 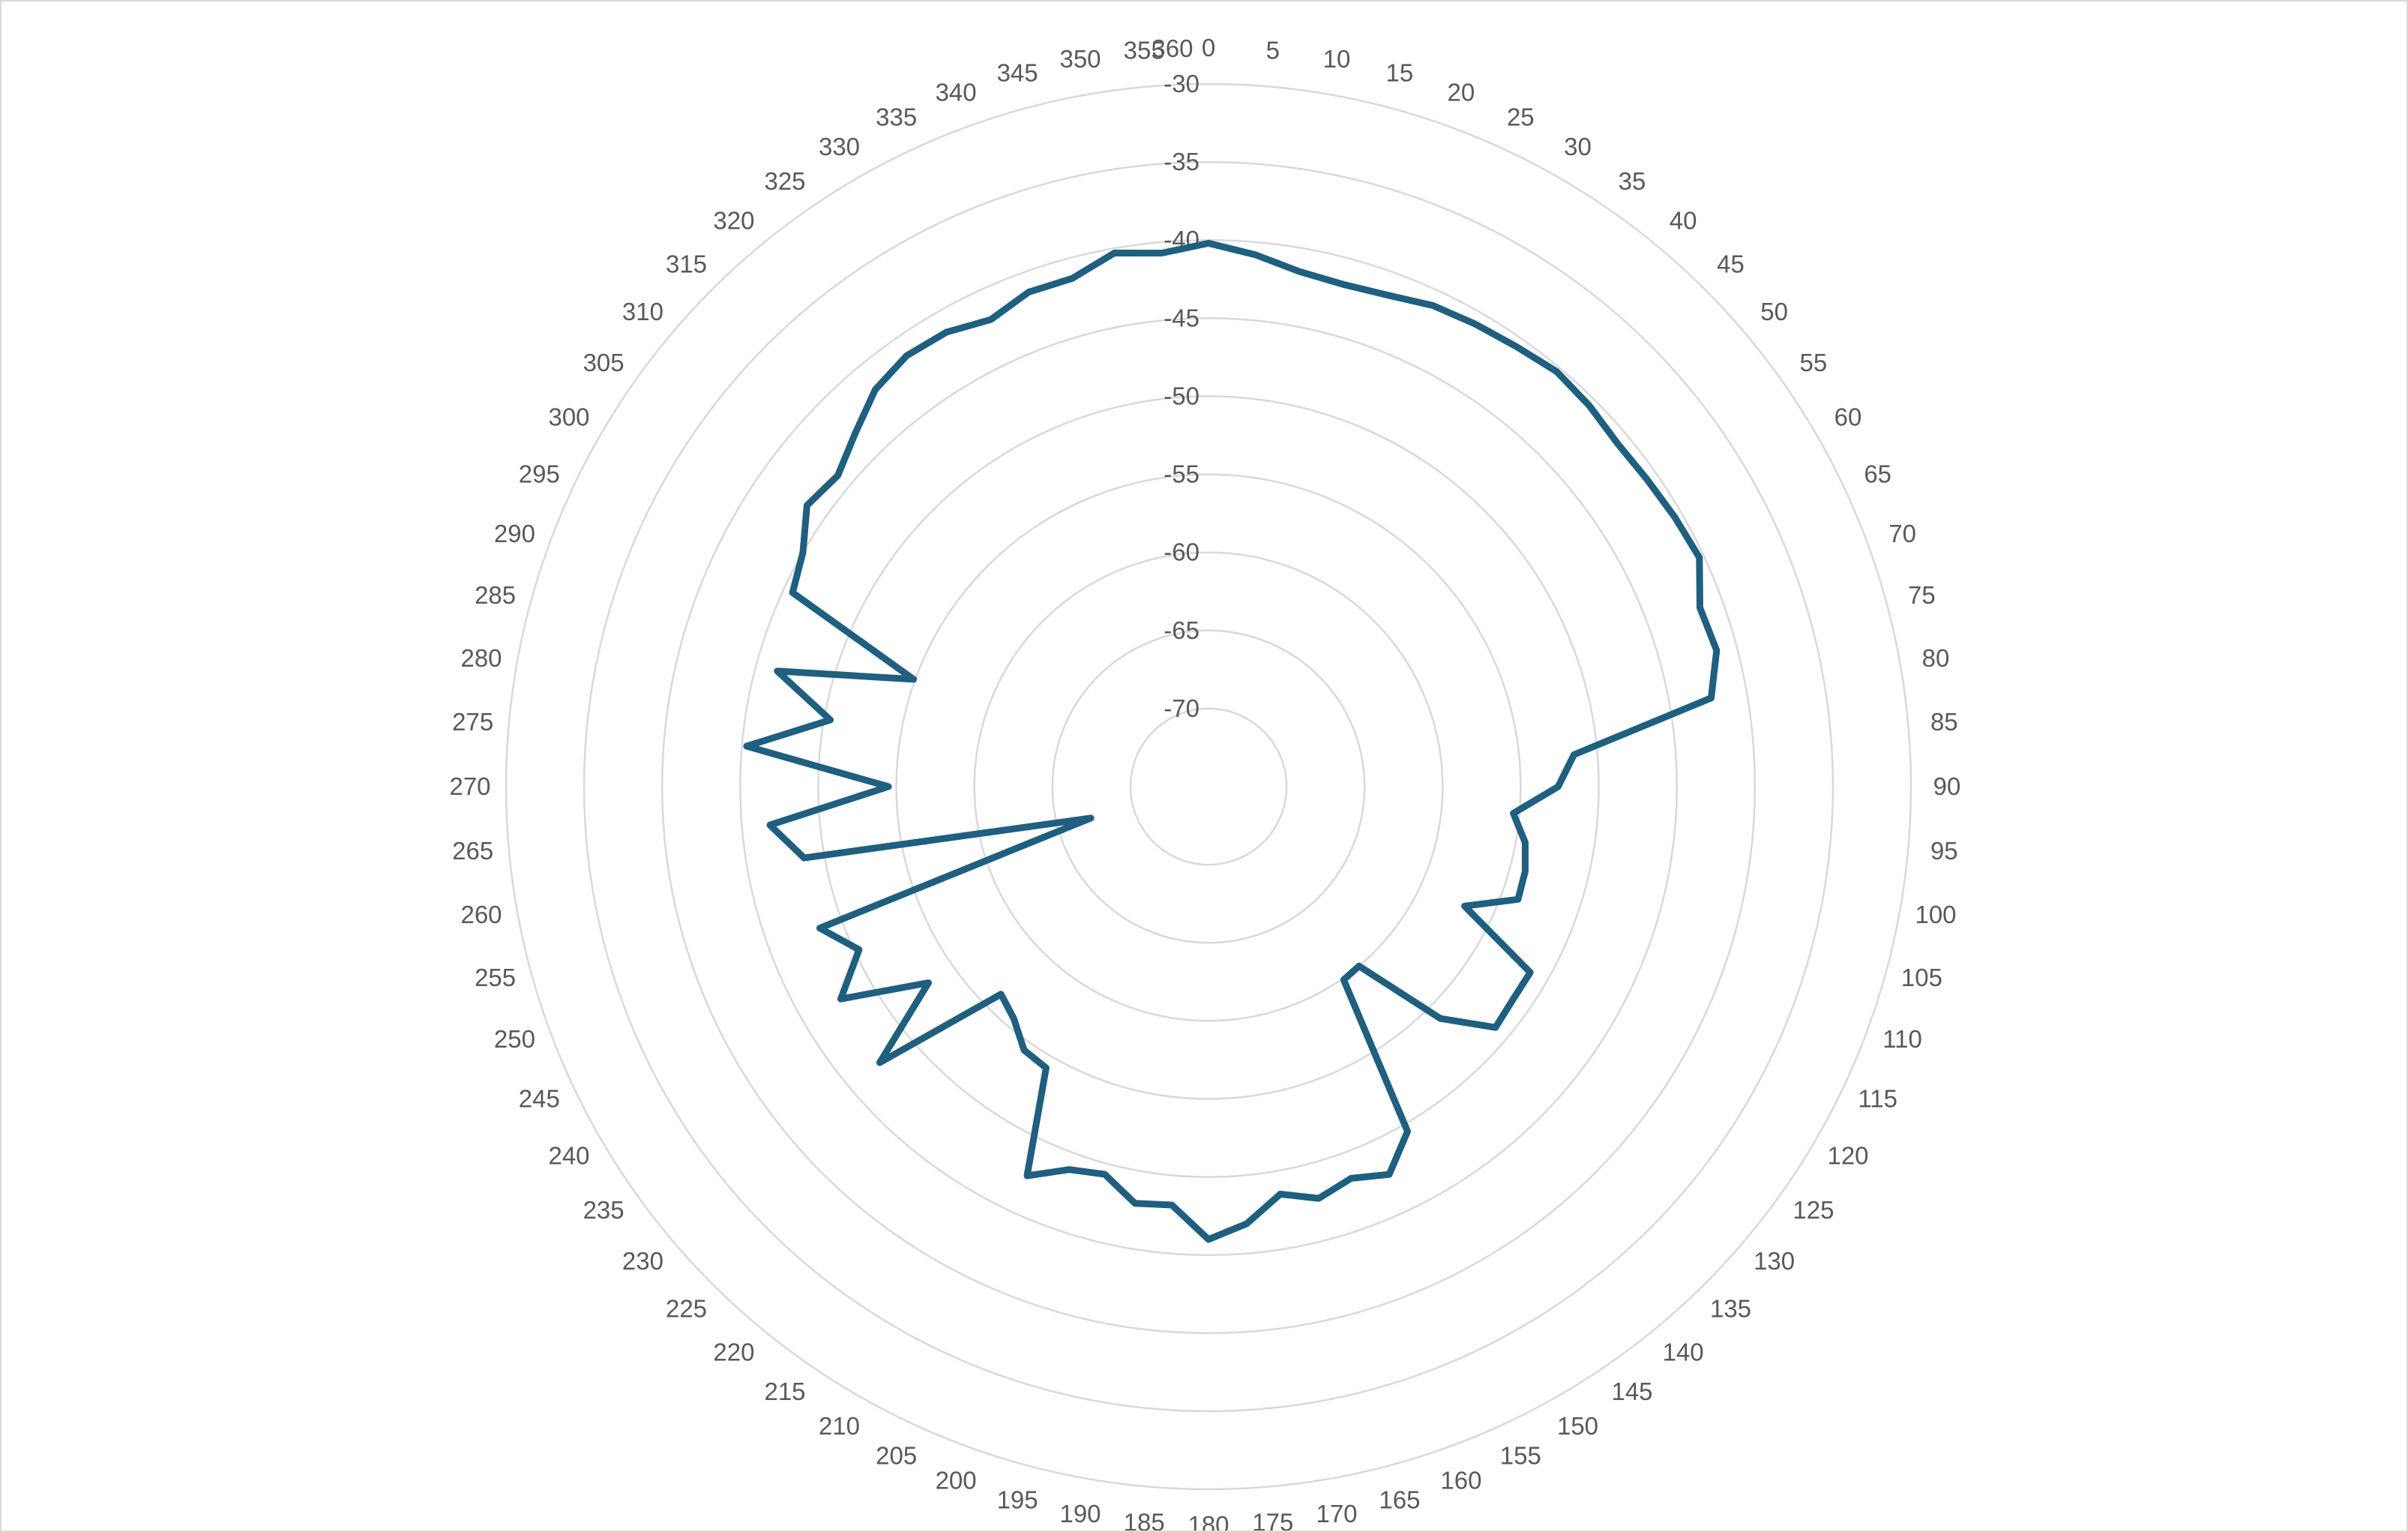 I want to click on angle-tick-label: 310, so click(x=642, y=311).